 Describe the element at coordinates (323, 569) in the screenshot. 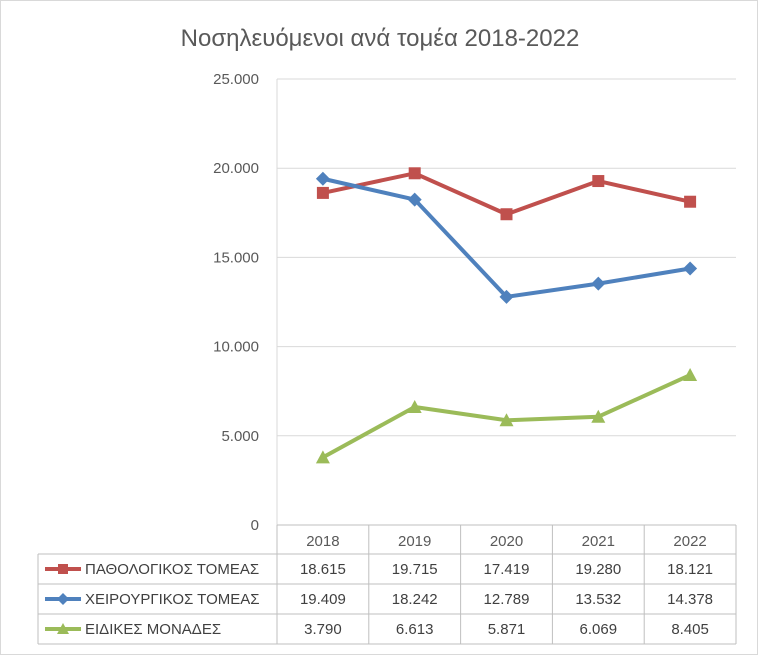

I see `data-label: 18.615` at that location.